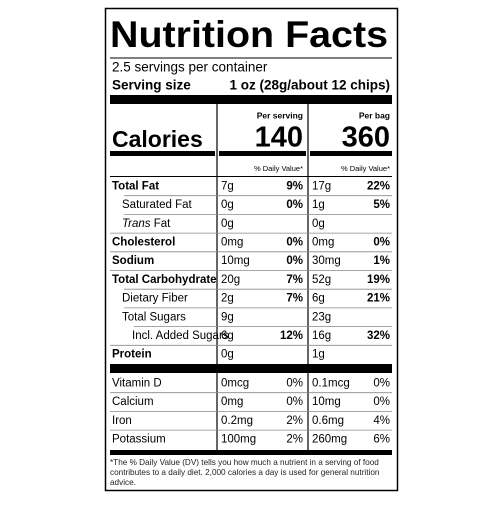 Image resolution: width=500 pixels, height=505 pixels. I want to click on nutrient-name: Trans Fat, so click(146, 224).